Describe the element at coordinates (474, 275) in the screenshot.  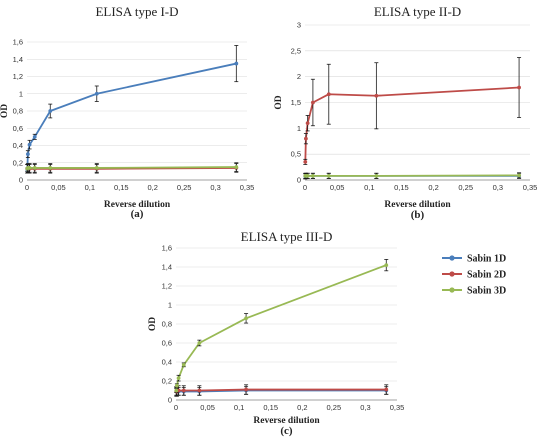
I see `chart-legend: Sabin 1D Sabin 2D Sabin 3D` at that location.